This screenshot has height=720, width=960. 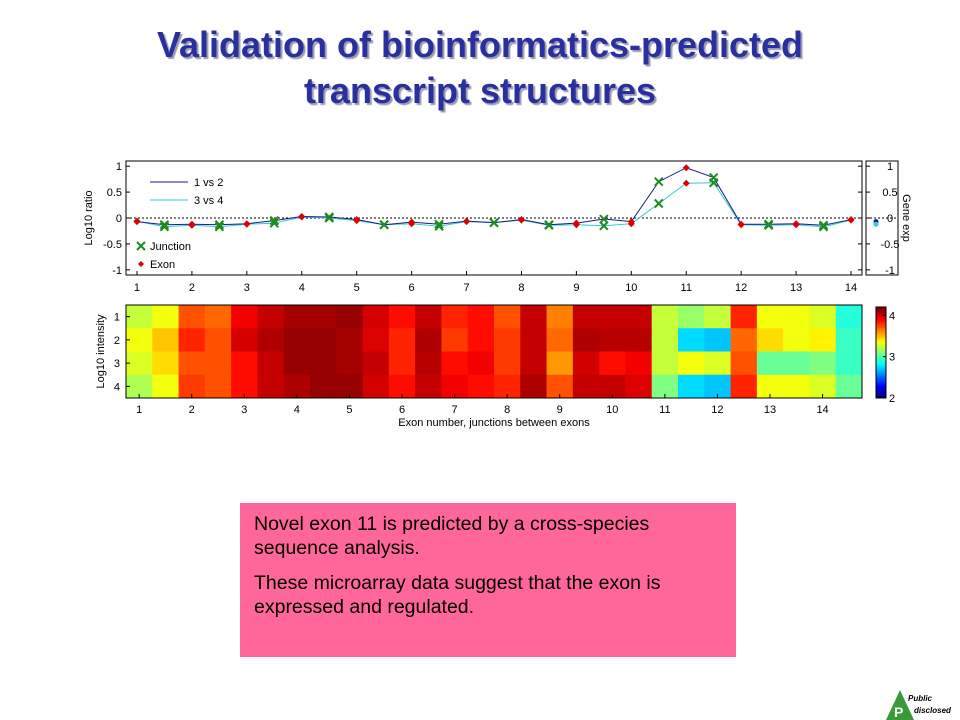 I want to click on heatmap-xlabel: Exon number, junctions between exons, so click(x=494, y=423).